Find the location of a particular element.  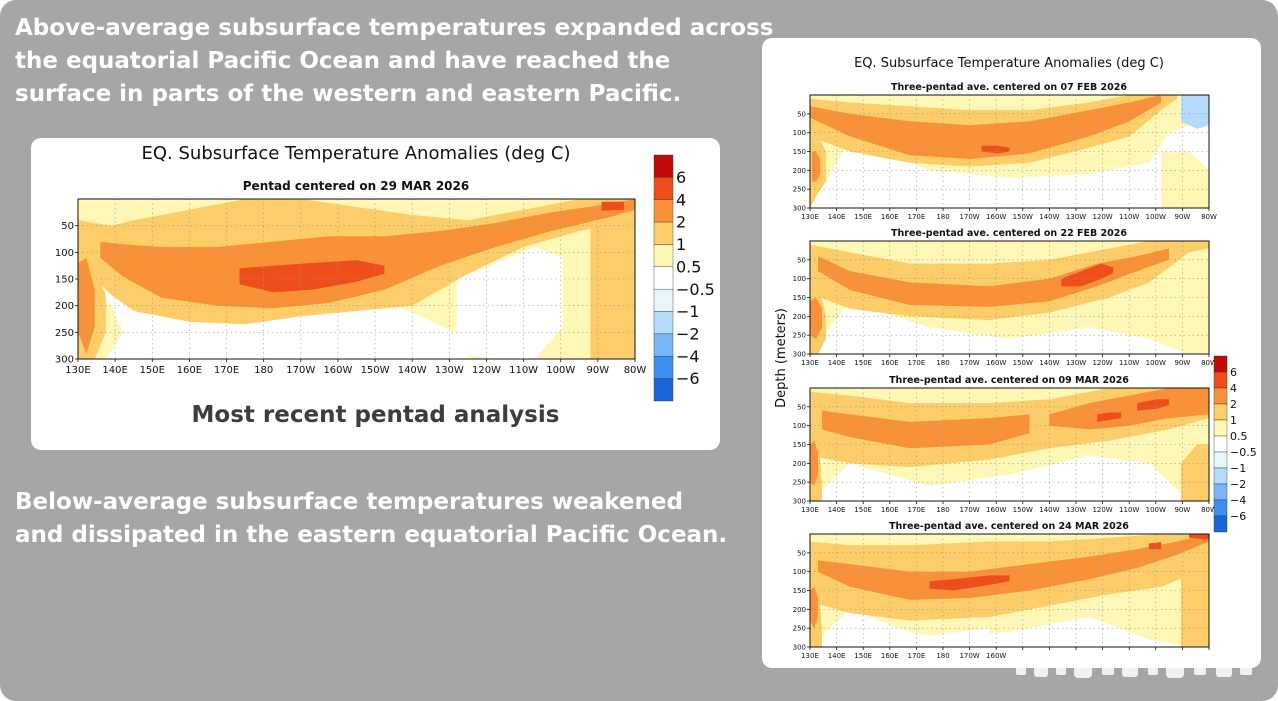

colorbar-label: 6 is located at coordinates (681, 177).